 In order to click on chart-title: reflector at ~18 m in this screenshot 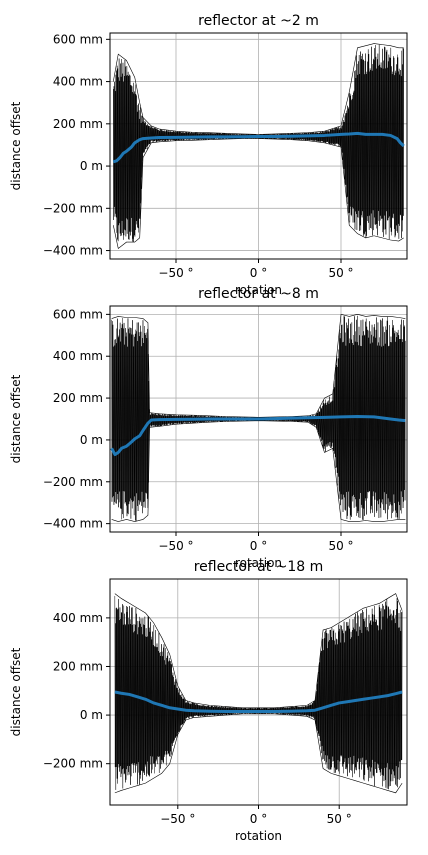, I will do `click(259, 567)`.